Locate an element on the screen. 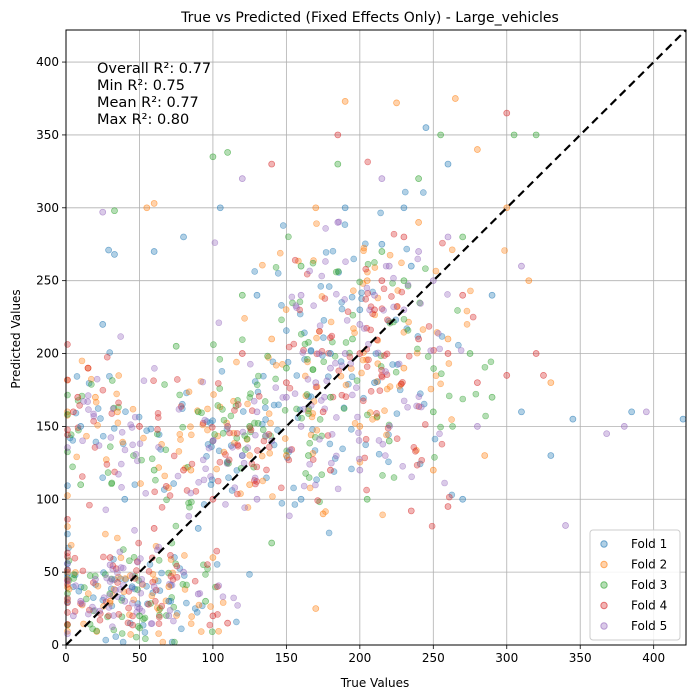 The height and width of the screenshot is (699, 695). legend: Fold 1 Fold 2 Fold 3 Fold 4 Fold 5 is located at coordinates (635, 585).